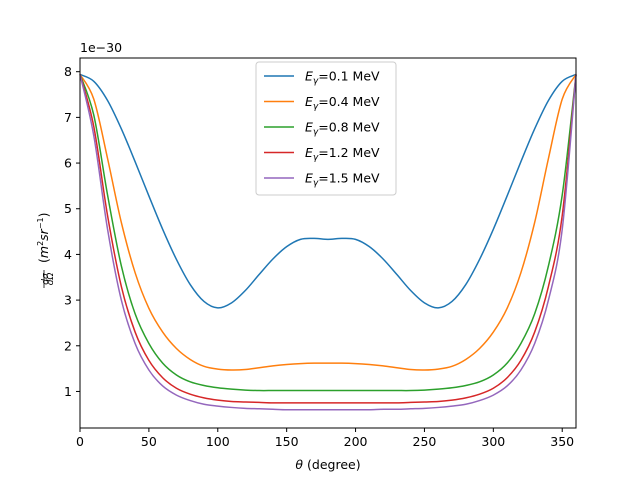 The height and width of the screenshot is (480, 640). Describe the element at coordinates (356, 441) in the screenshot. I see `x-tick-label: 200` at that location.